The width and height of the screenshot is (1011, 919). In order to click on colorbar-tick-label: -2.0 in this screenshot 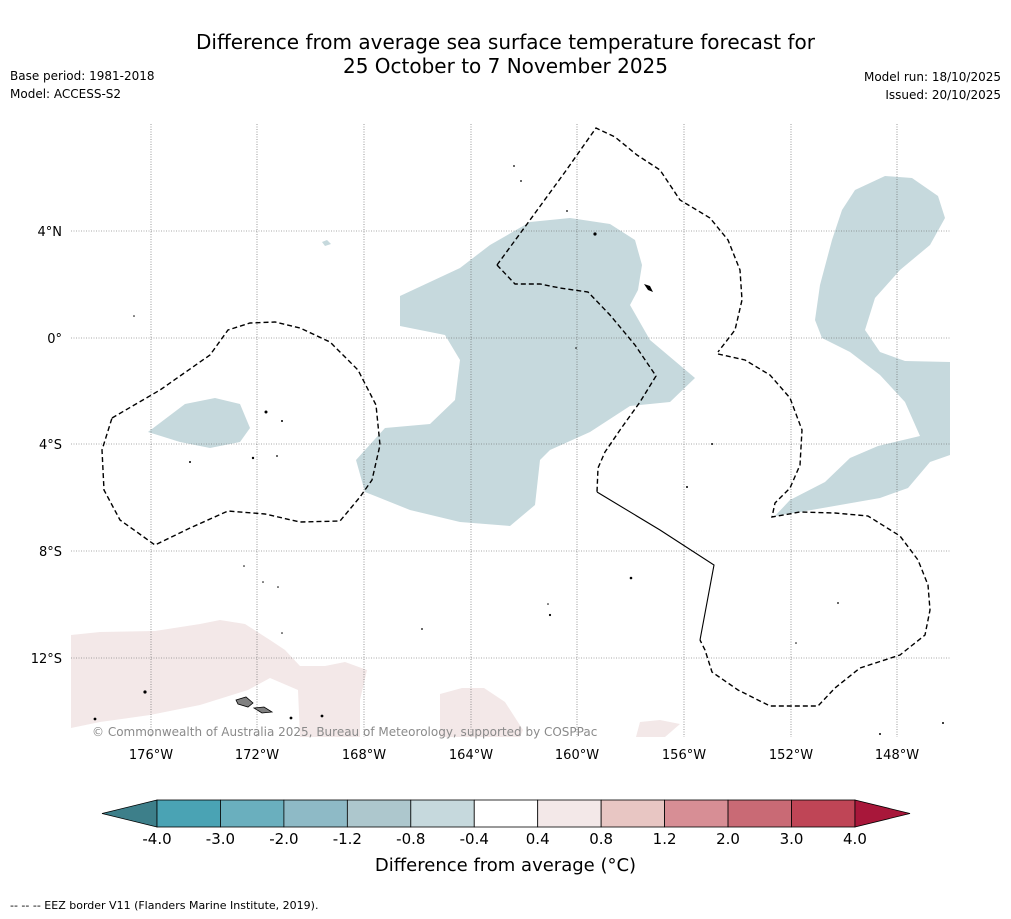, I will do `click(283, 839)`.